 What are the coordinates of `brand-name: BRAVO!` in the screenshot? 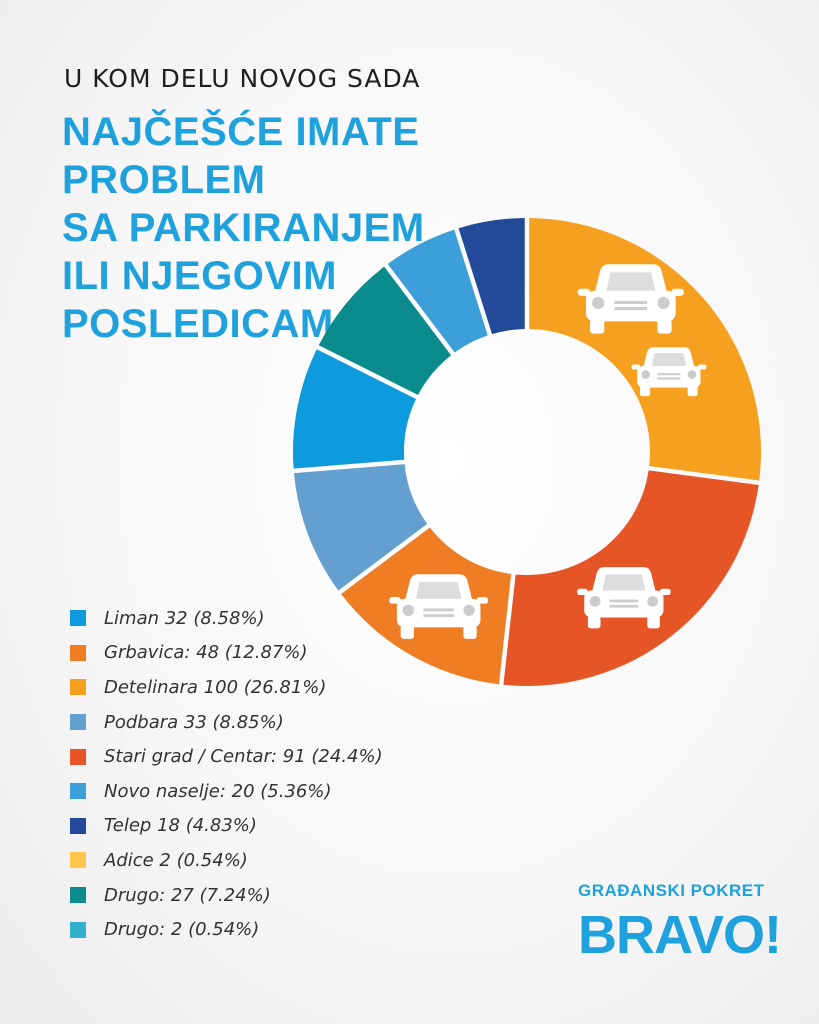 It's located at (680, 935).